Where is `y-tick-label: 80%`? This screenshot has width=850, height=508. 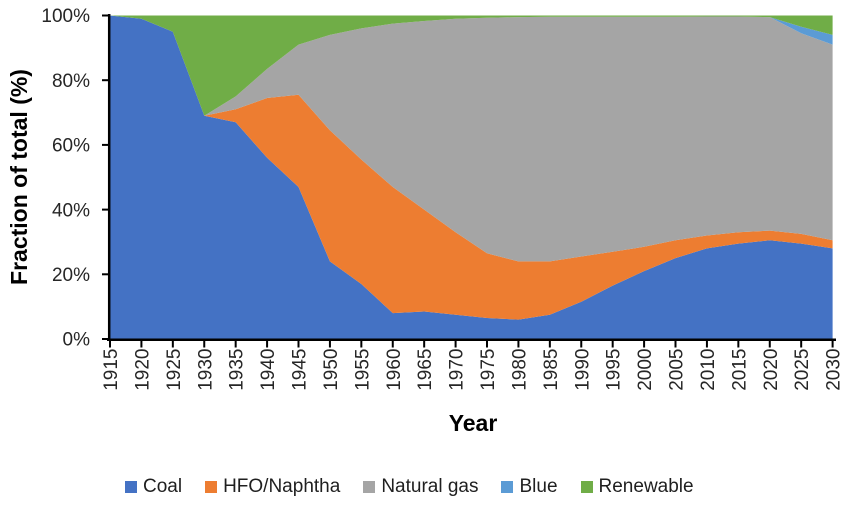
y-tick-label: 80% is located at coordinates (71, 81).